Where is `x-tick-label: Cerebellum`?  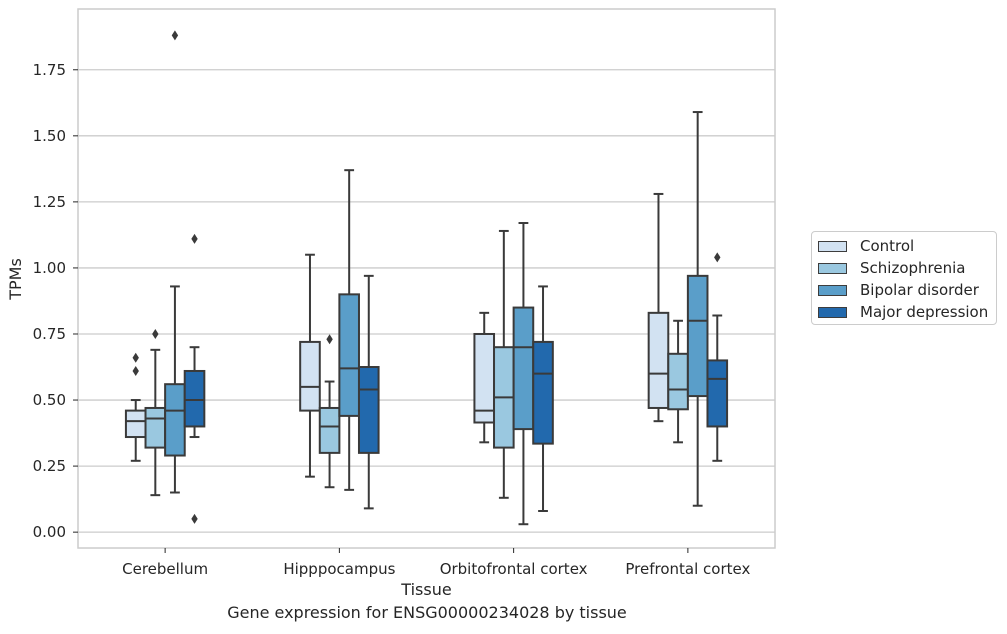
x-tick-label: Cerebellum is located at coordinates (165, 569).